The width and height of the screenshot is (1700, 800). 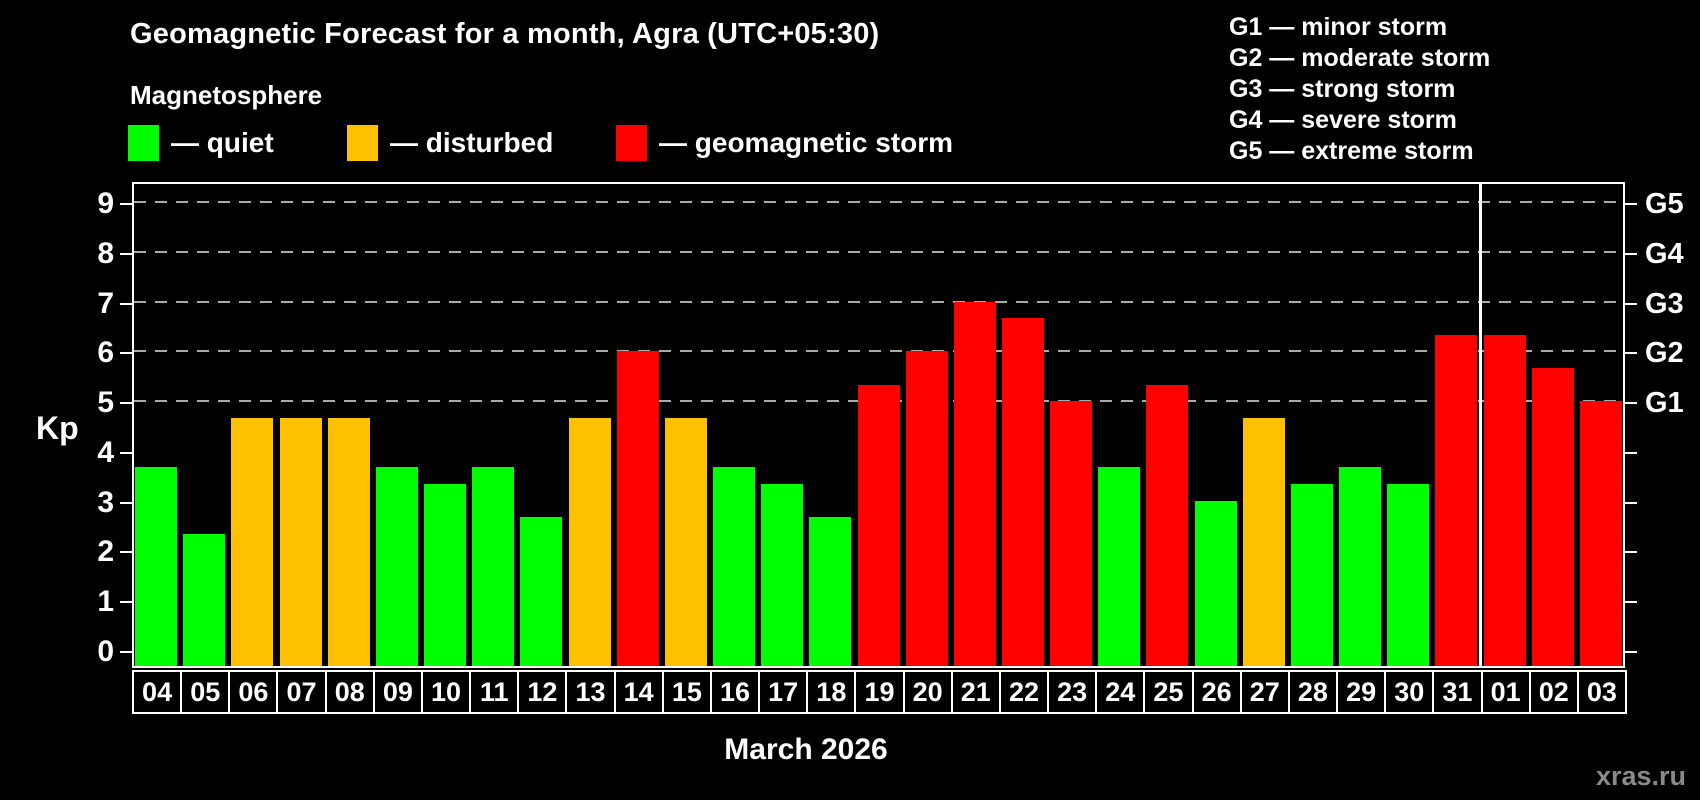 What do you see at coordinates (590, 692) in the screenshot?
I see `date-box-13: 13` at bounding box center [590, 692].